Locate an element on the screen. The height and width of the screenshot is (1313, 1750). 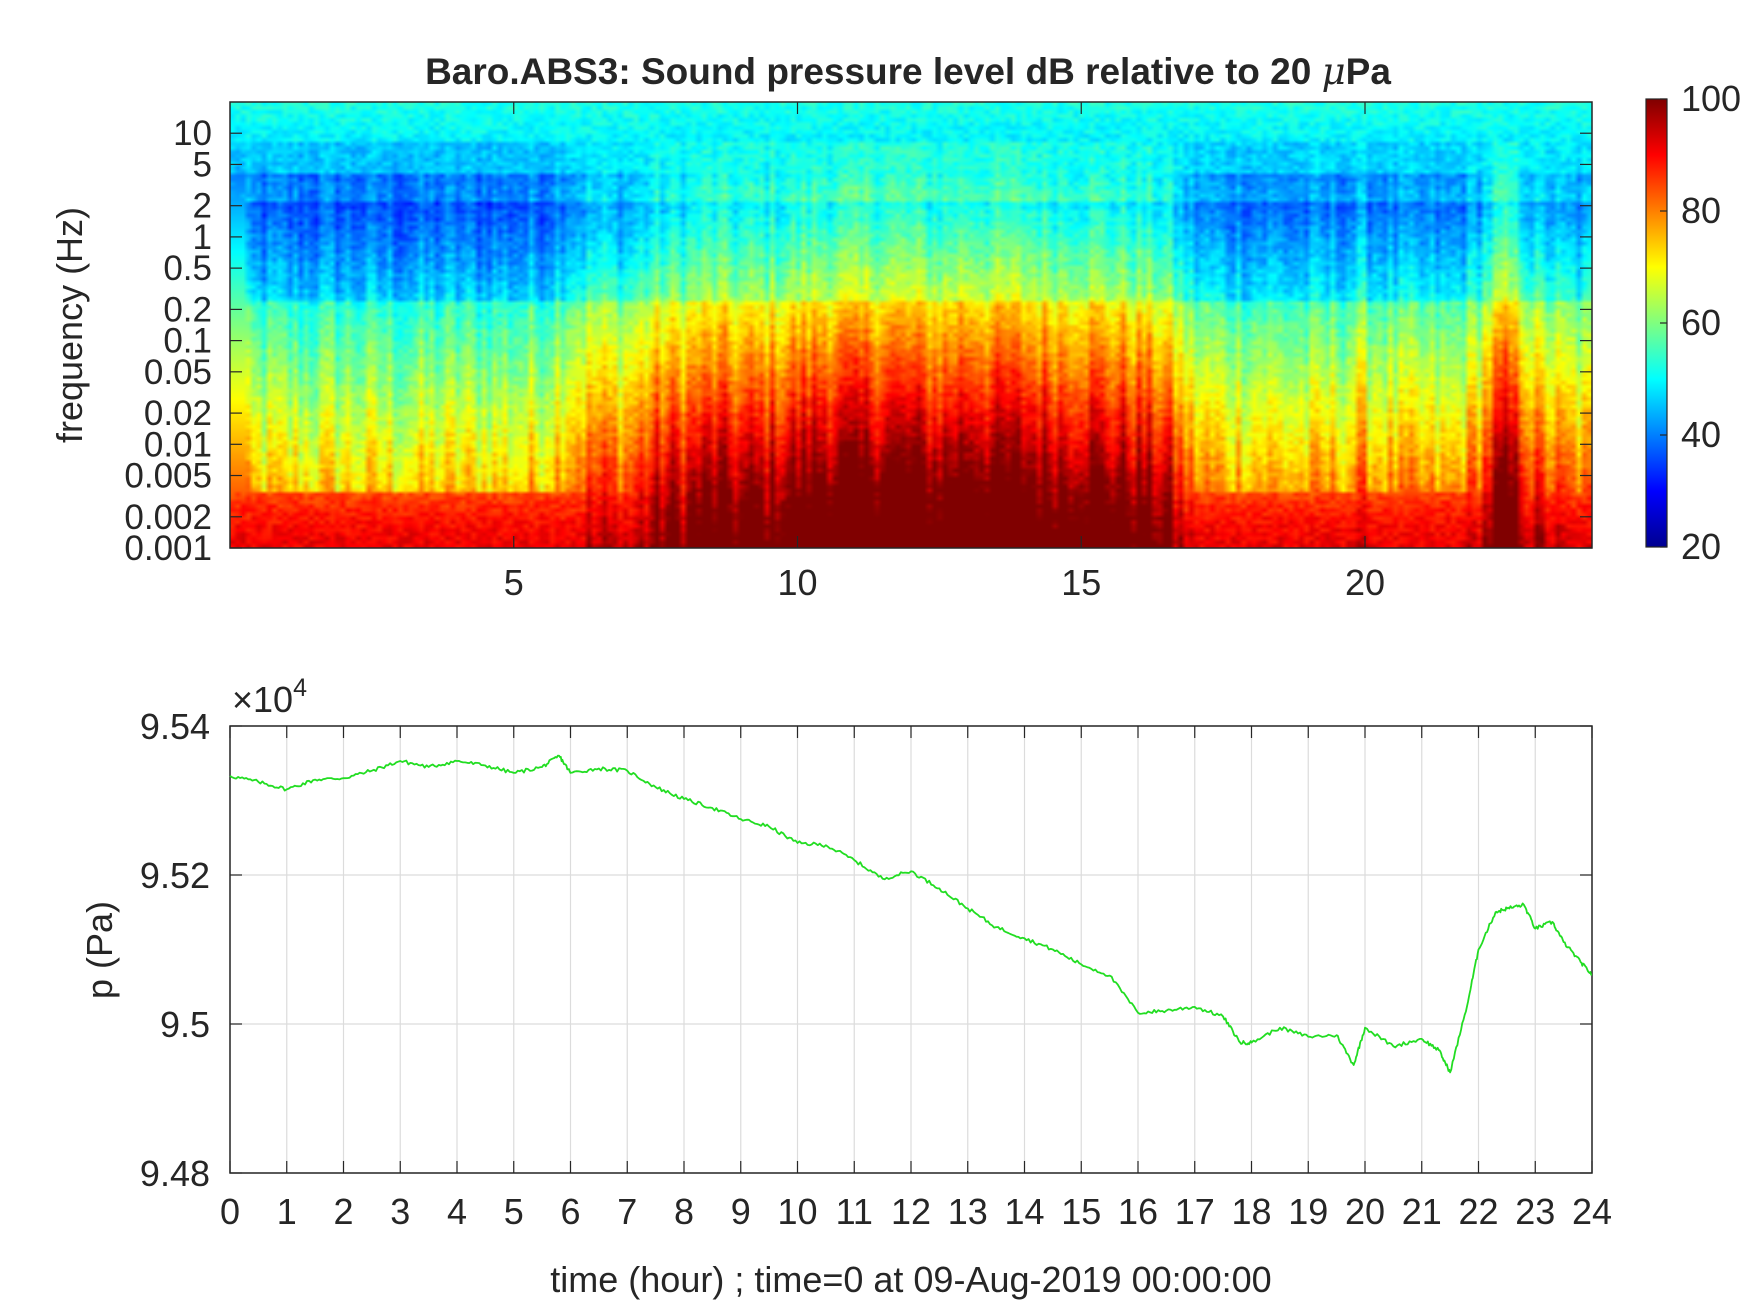
colorbar-tick-label: 80 is located at coordinates (1701, 210).